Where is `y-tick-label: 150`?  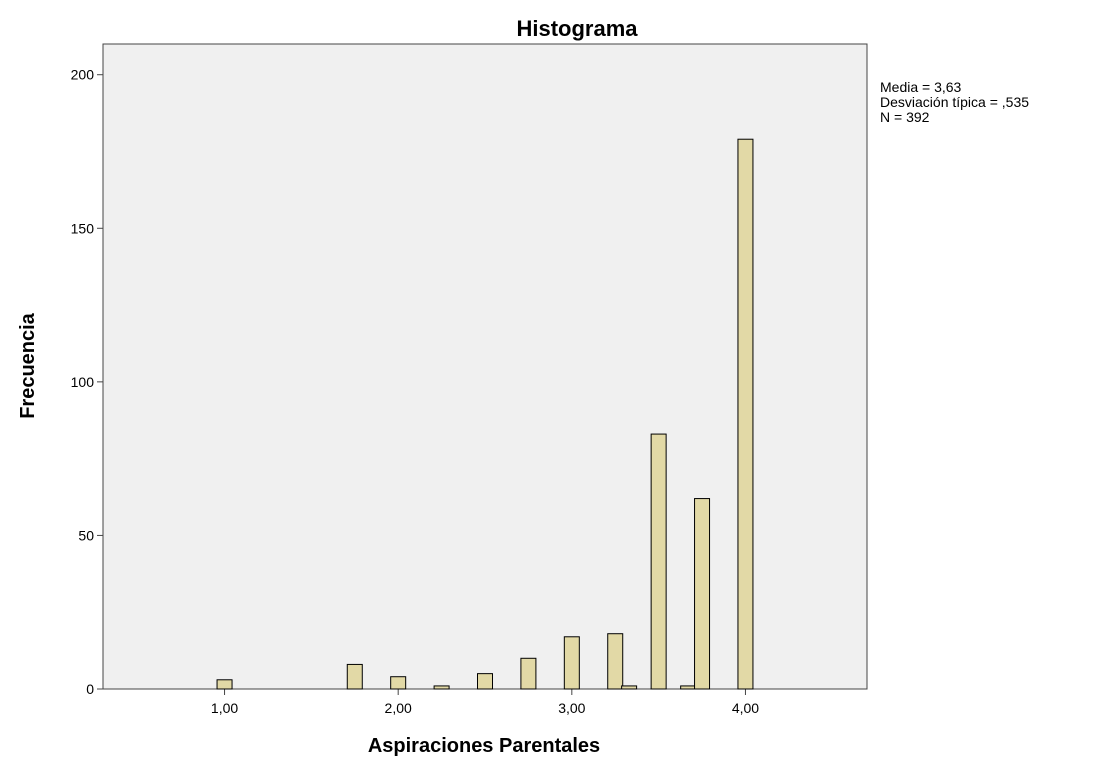
y-tick-label: 150 is located at coordinates (83, 228).